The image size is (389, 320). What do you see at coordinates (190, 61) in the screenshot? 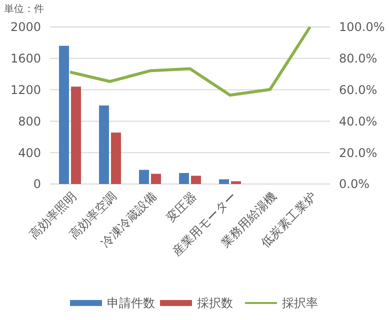
I see `line-series` at bounding box center [190, 61].